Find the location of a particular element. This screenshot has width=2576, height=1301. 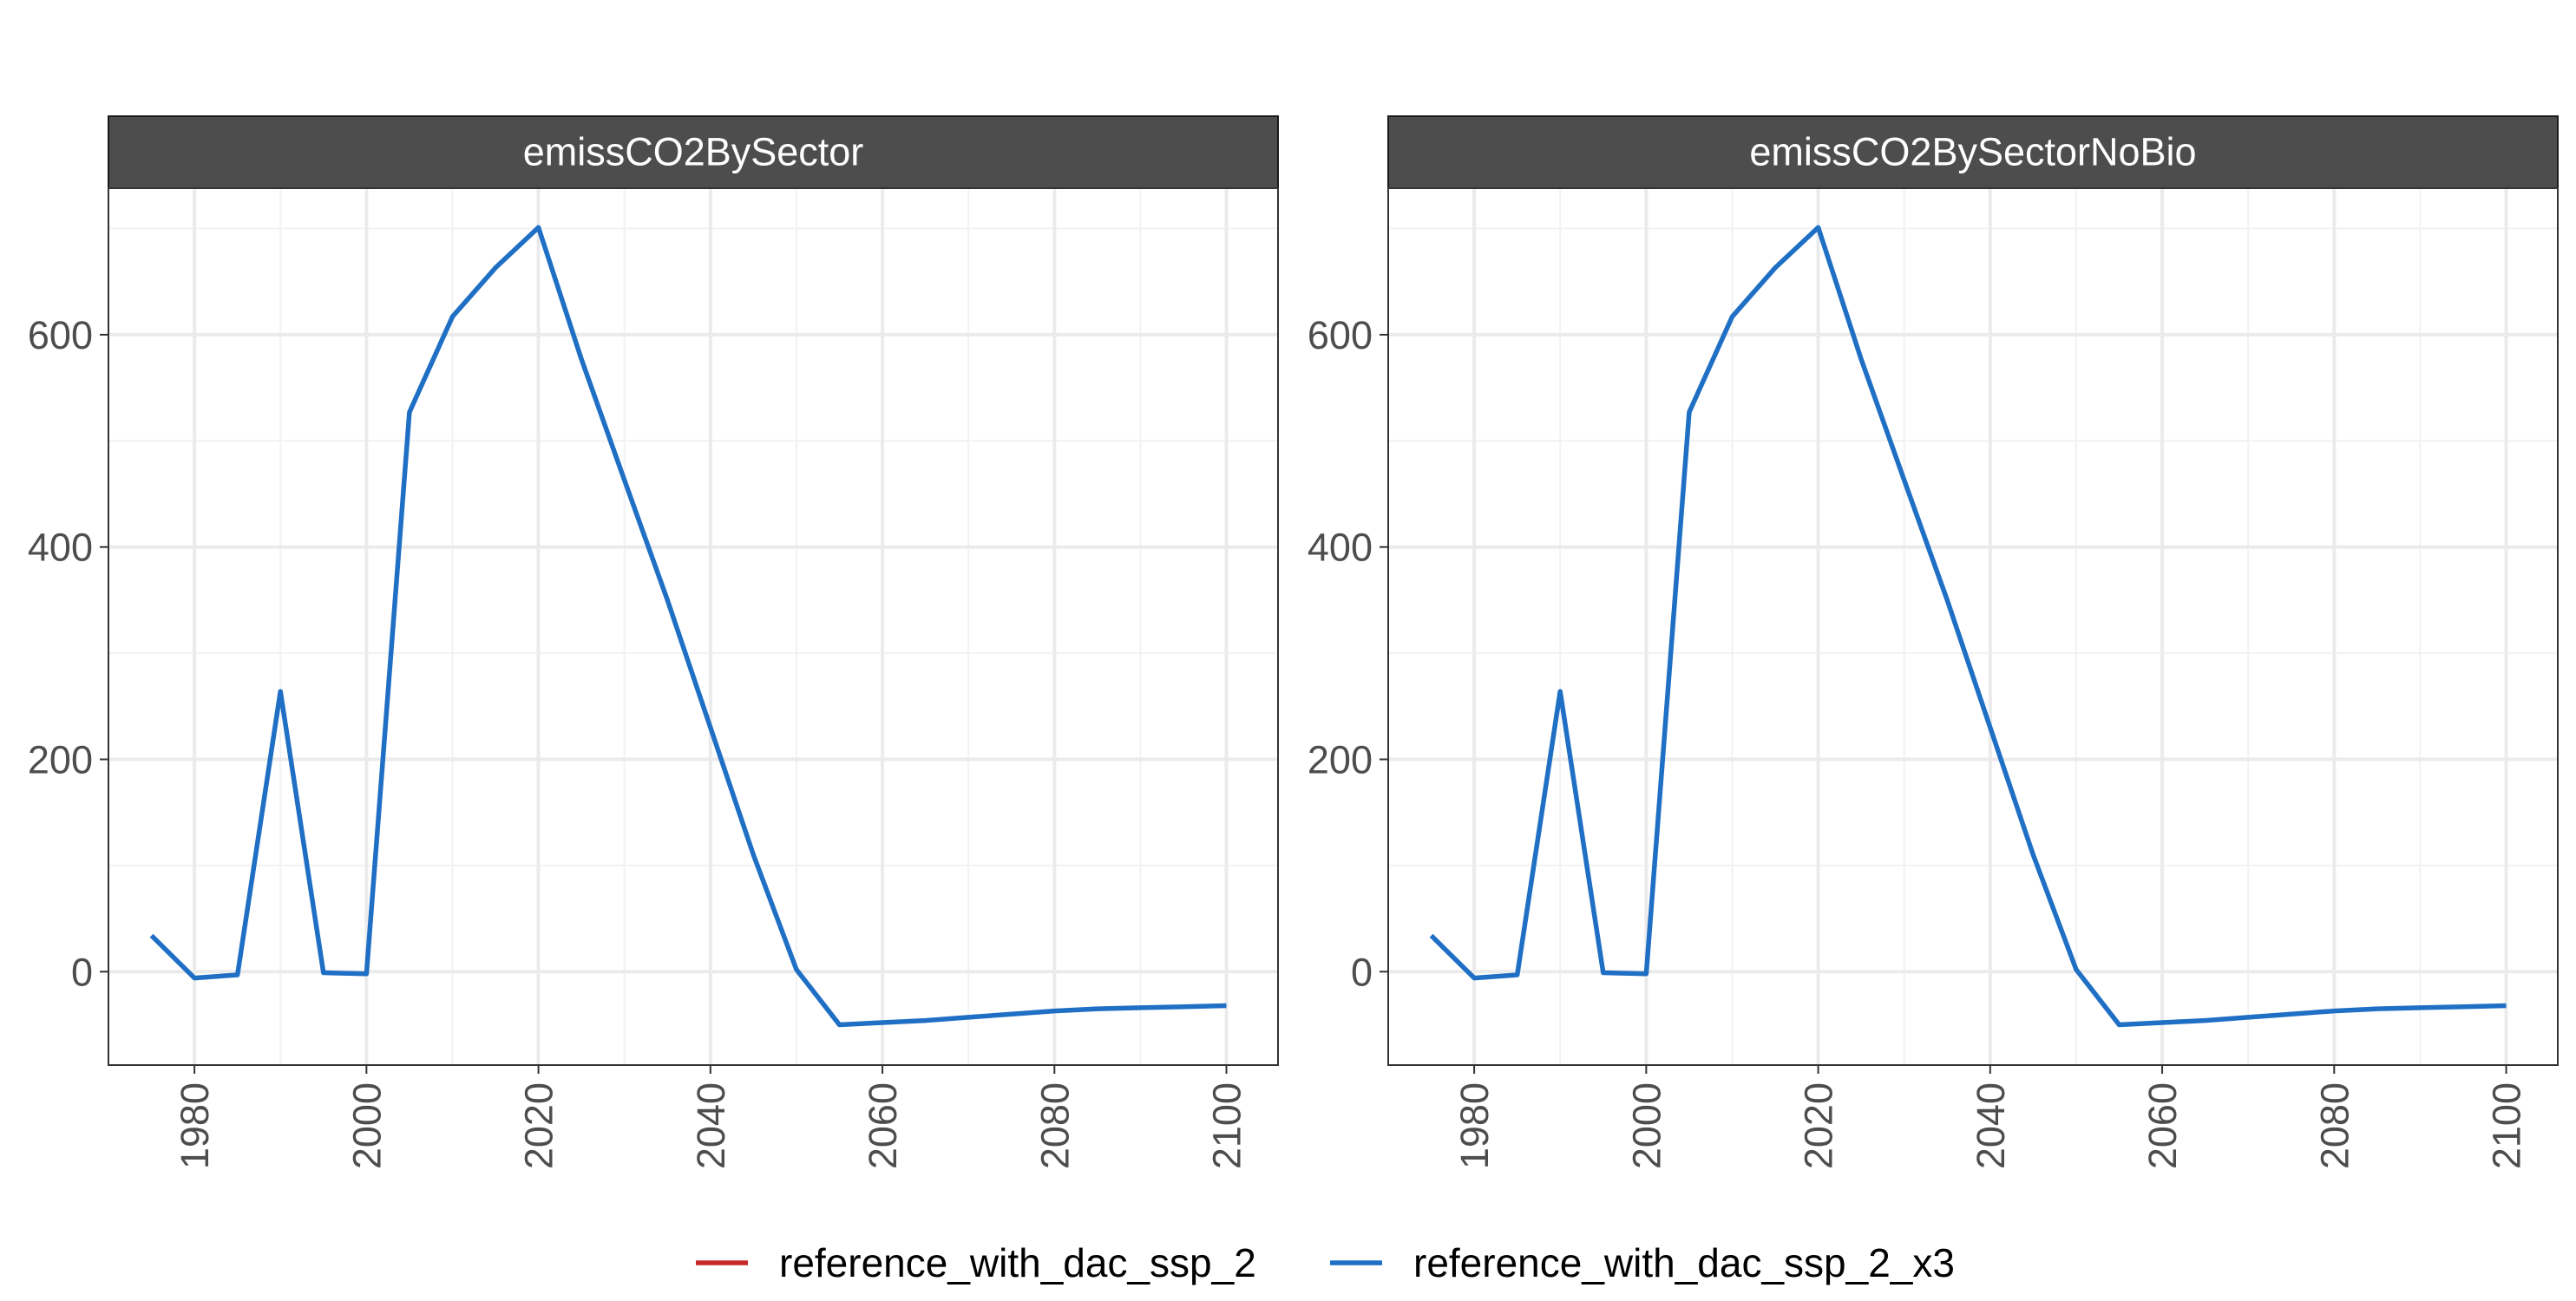

legend-label-1: reference_with_dac_ssp_2 is located at coordinates (1017, 1262).